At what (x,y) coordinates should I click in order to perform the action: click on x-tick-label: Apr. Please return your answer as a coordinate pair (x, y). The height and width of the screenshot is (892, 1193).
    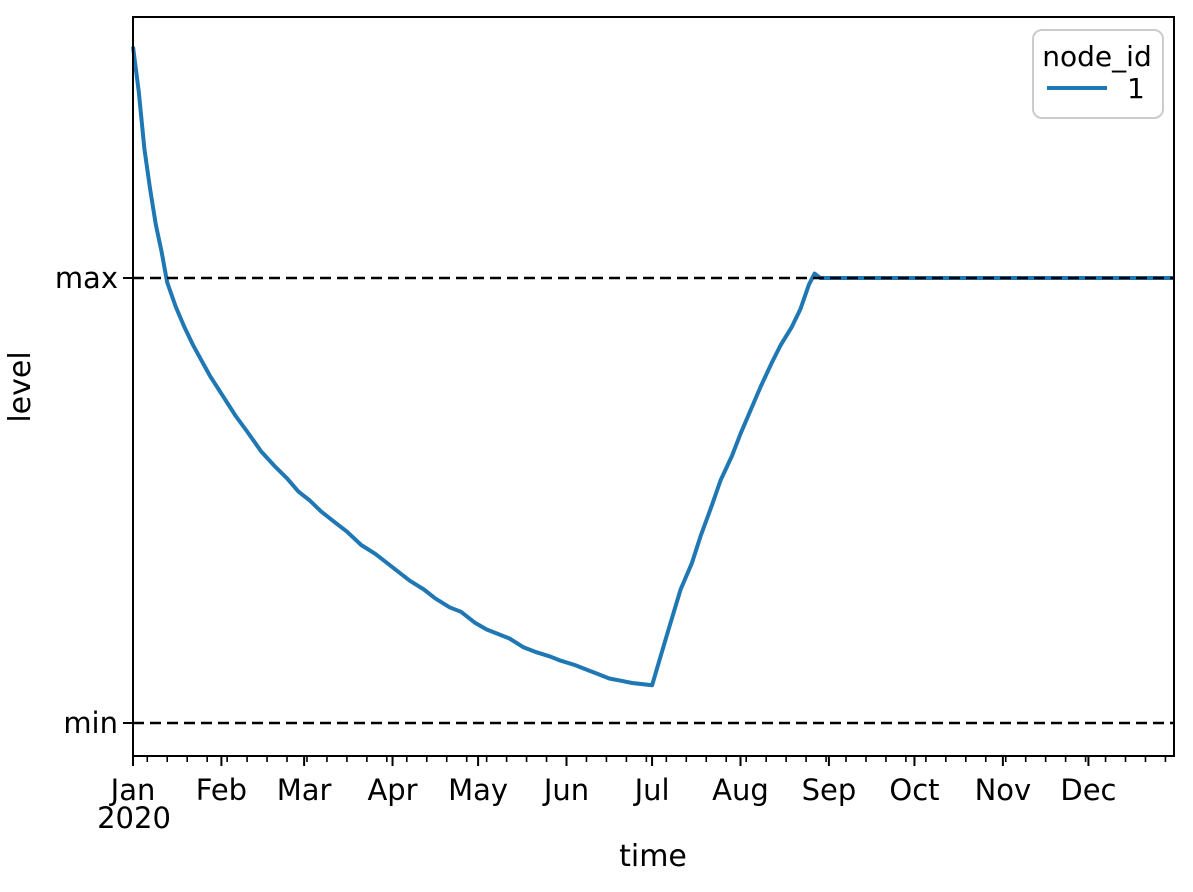
    Looking at the image, I should click on (392, 790).